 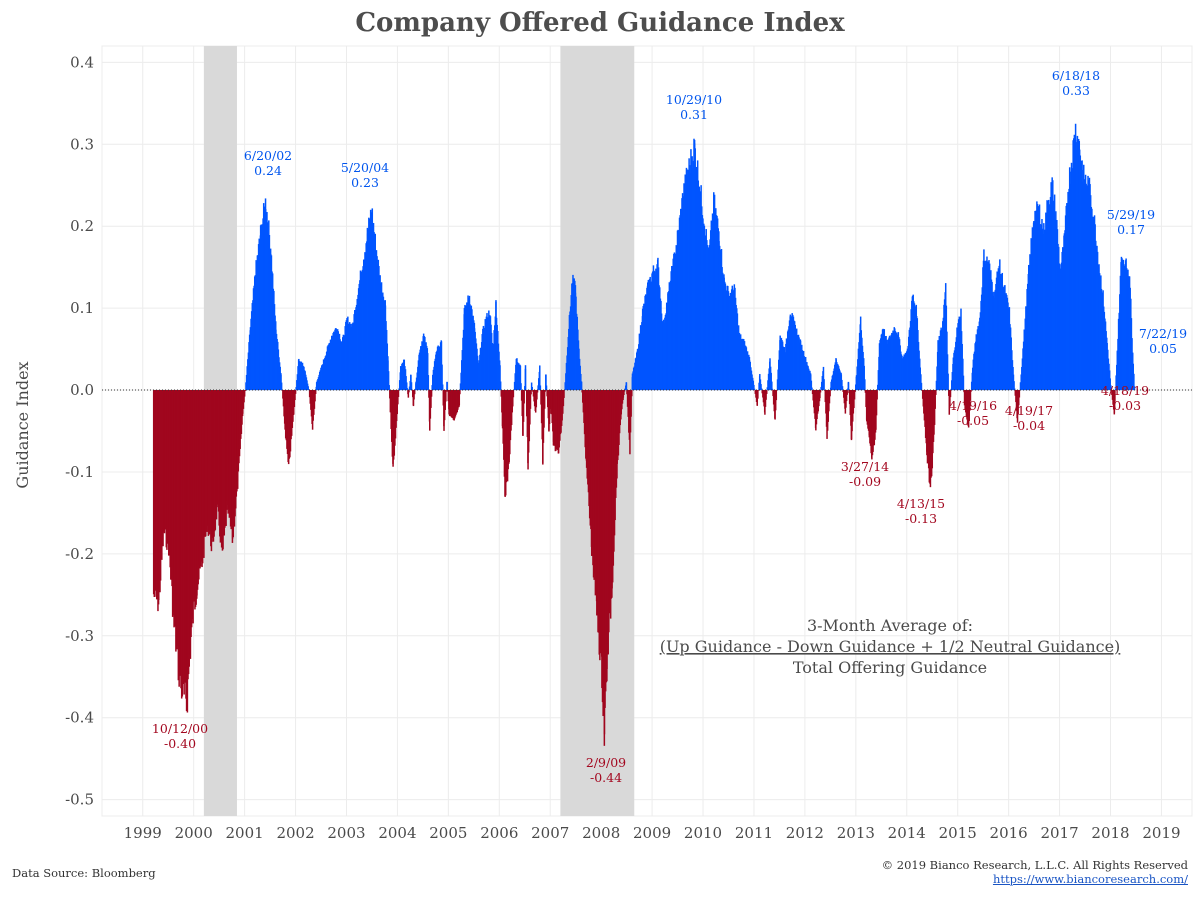 What do you see at coordinates (448, 833) in the screenshot?
I see `x-tick-label: 2005` at bounding box center [448, 833].